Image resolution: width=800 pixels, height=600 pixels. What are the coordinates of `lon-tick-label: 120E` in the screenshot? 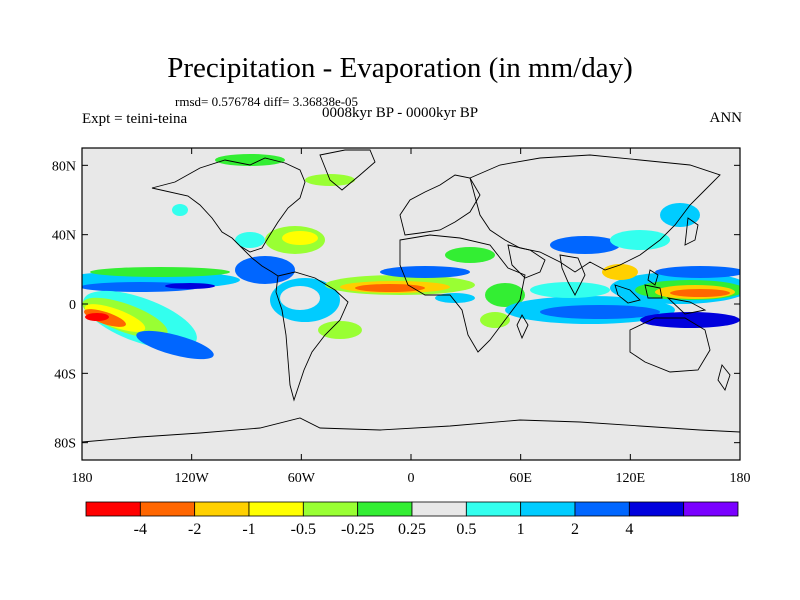 It's located at (631, 478).